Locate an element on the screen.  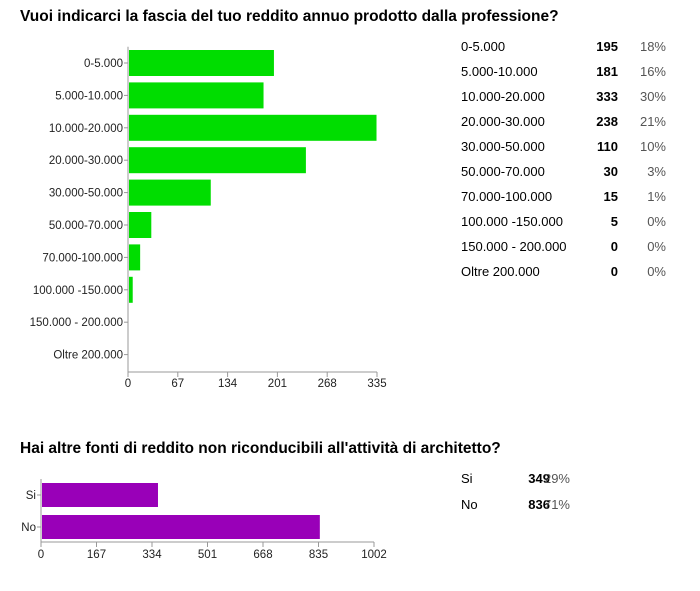
category-label: Oltre 200.000 is located at coordinates (88, 356).